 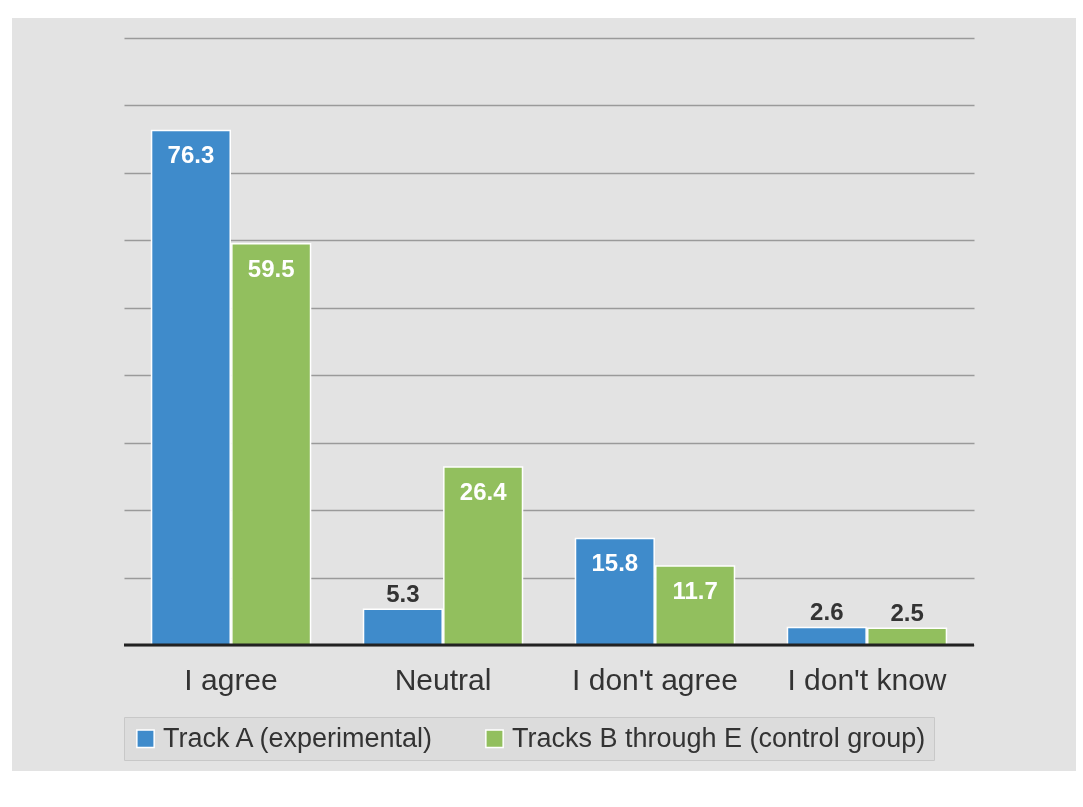 What do you see at coordinates (443, 679) in the screenshot?
I see `x-tick-label: Neutral` at bounding box center [443, 679].